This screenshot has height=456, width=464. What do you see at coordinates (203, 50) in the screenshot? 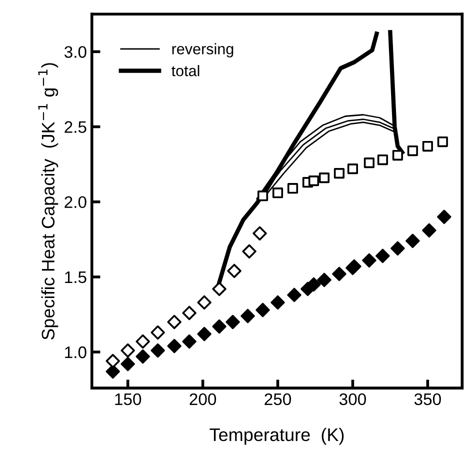
I see `legend-label: reversing` at bounding box center [203, 50].